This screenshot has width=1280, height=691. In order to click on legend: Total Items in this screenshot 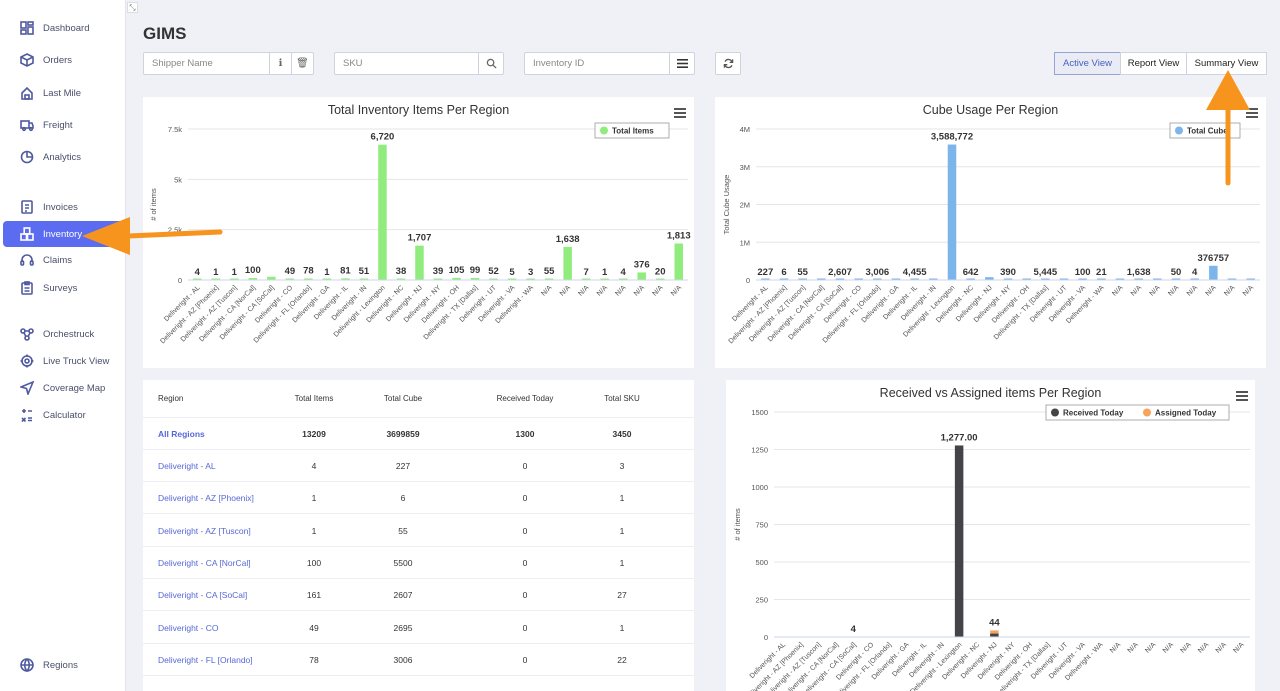, I will do `click(632, 130)`.